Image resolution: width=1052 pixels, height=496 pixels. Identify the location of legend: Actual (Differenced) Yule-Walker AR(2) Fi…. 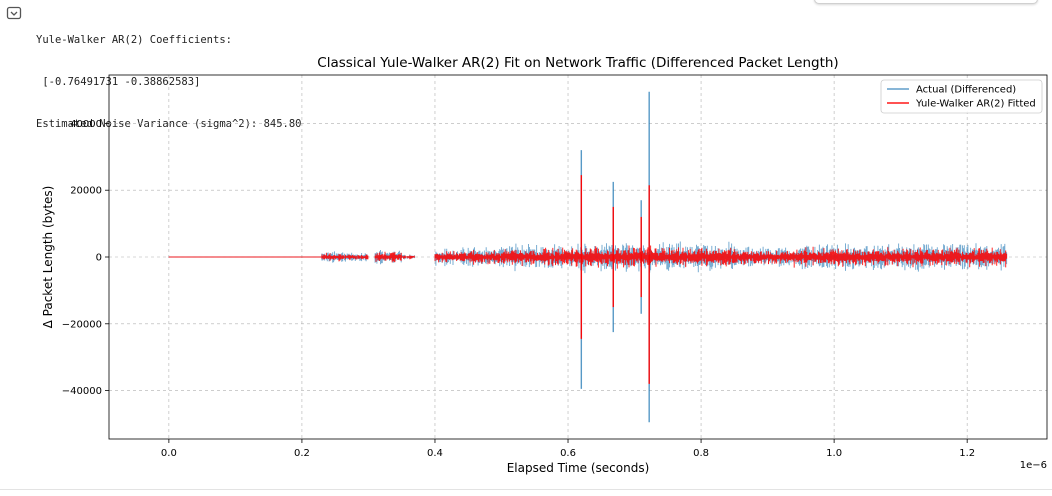
(961, 96).